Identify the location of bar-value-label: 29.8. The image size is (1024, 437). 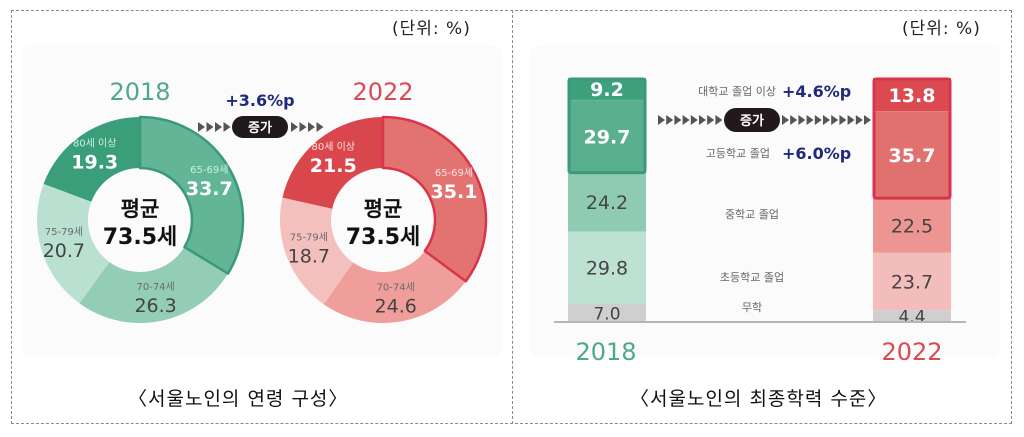
(607, 269).